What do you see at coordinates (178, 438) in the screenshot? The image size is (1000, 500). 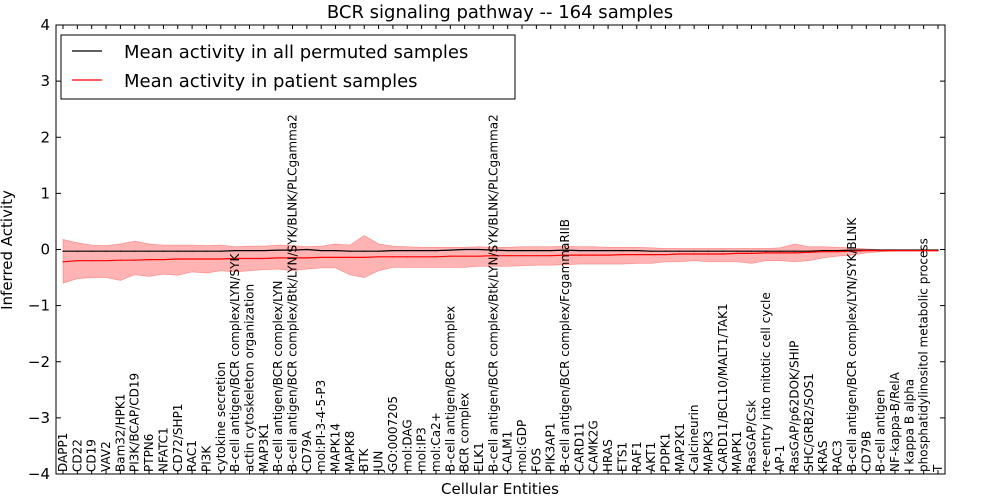 I see `x-tick-label: CD72/SHP1` at bounding box center [178, 438].